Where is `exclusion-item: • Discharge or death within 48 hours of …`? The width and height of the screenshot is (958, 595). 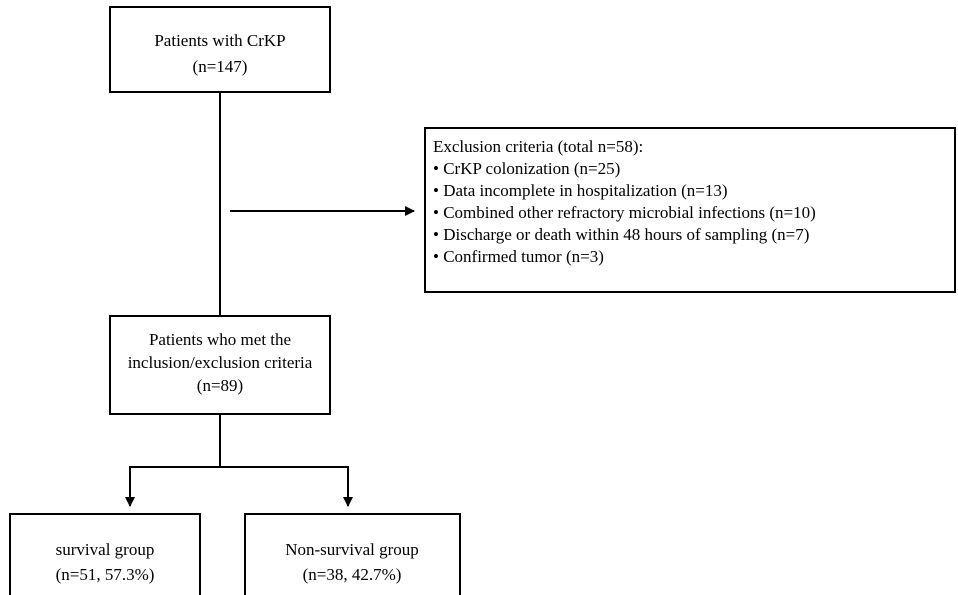
exclusion-item: • Discharge or death within 48 hours of … is located at coordinates (621, 234).